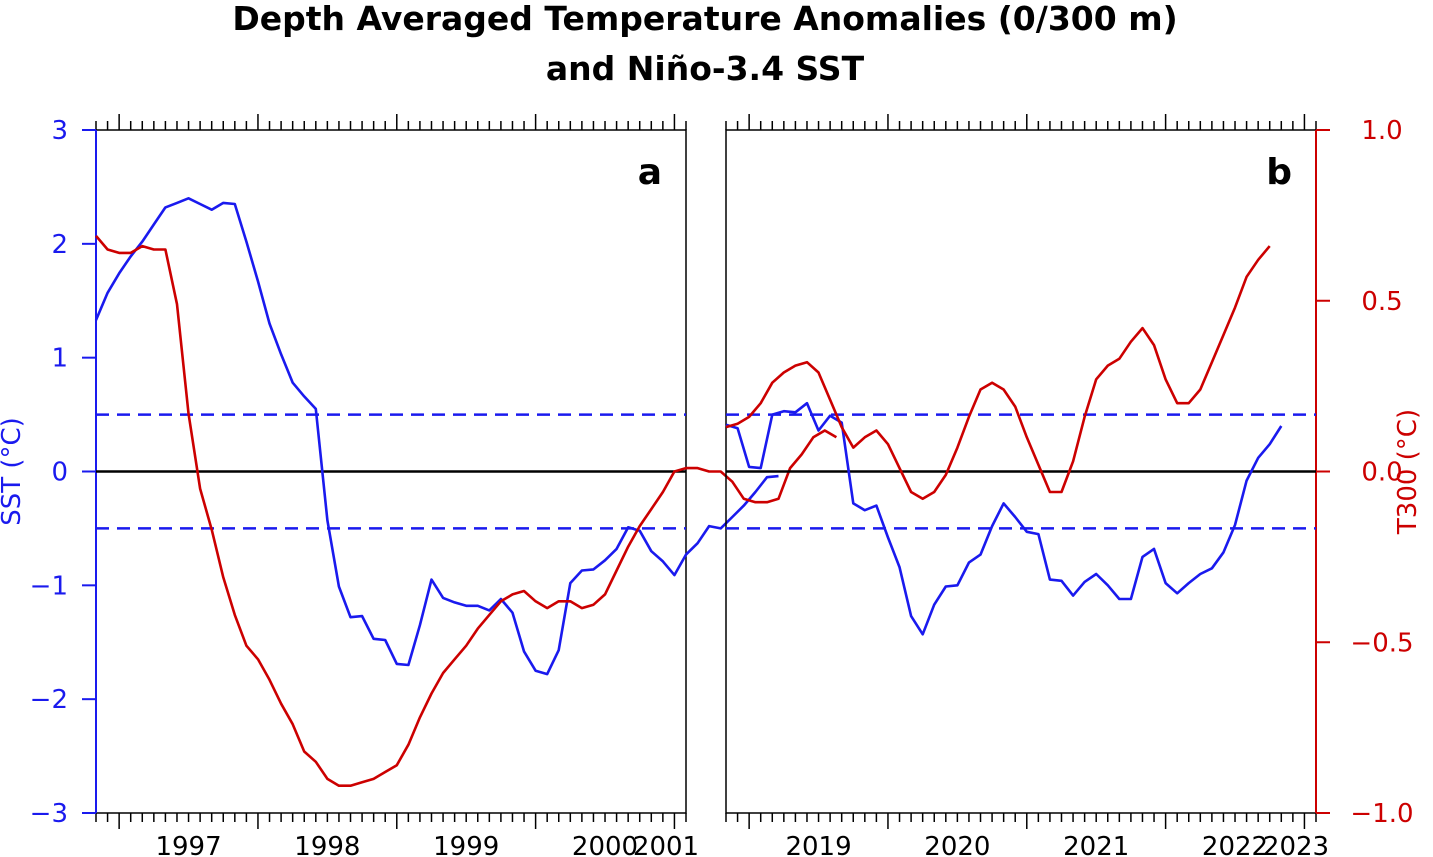  I want to click on x-tick-label: 2019, so click(818, 844).